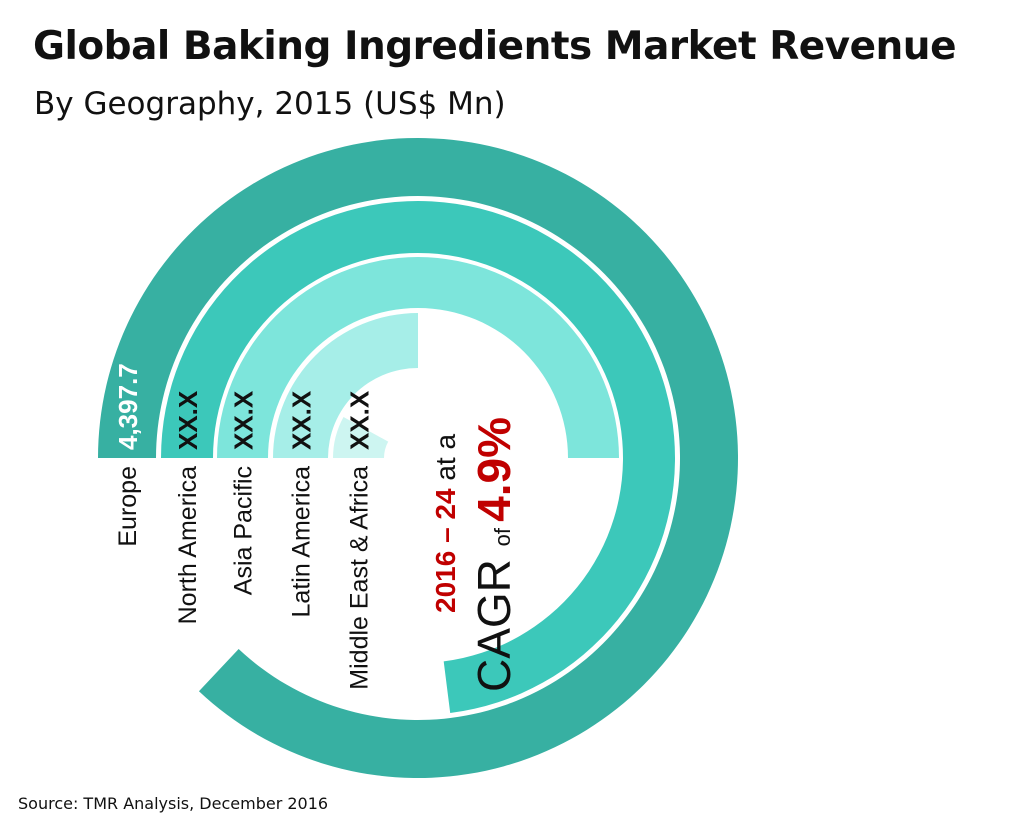  I want to click on arc-asia-pacific, so click(418, 357).